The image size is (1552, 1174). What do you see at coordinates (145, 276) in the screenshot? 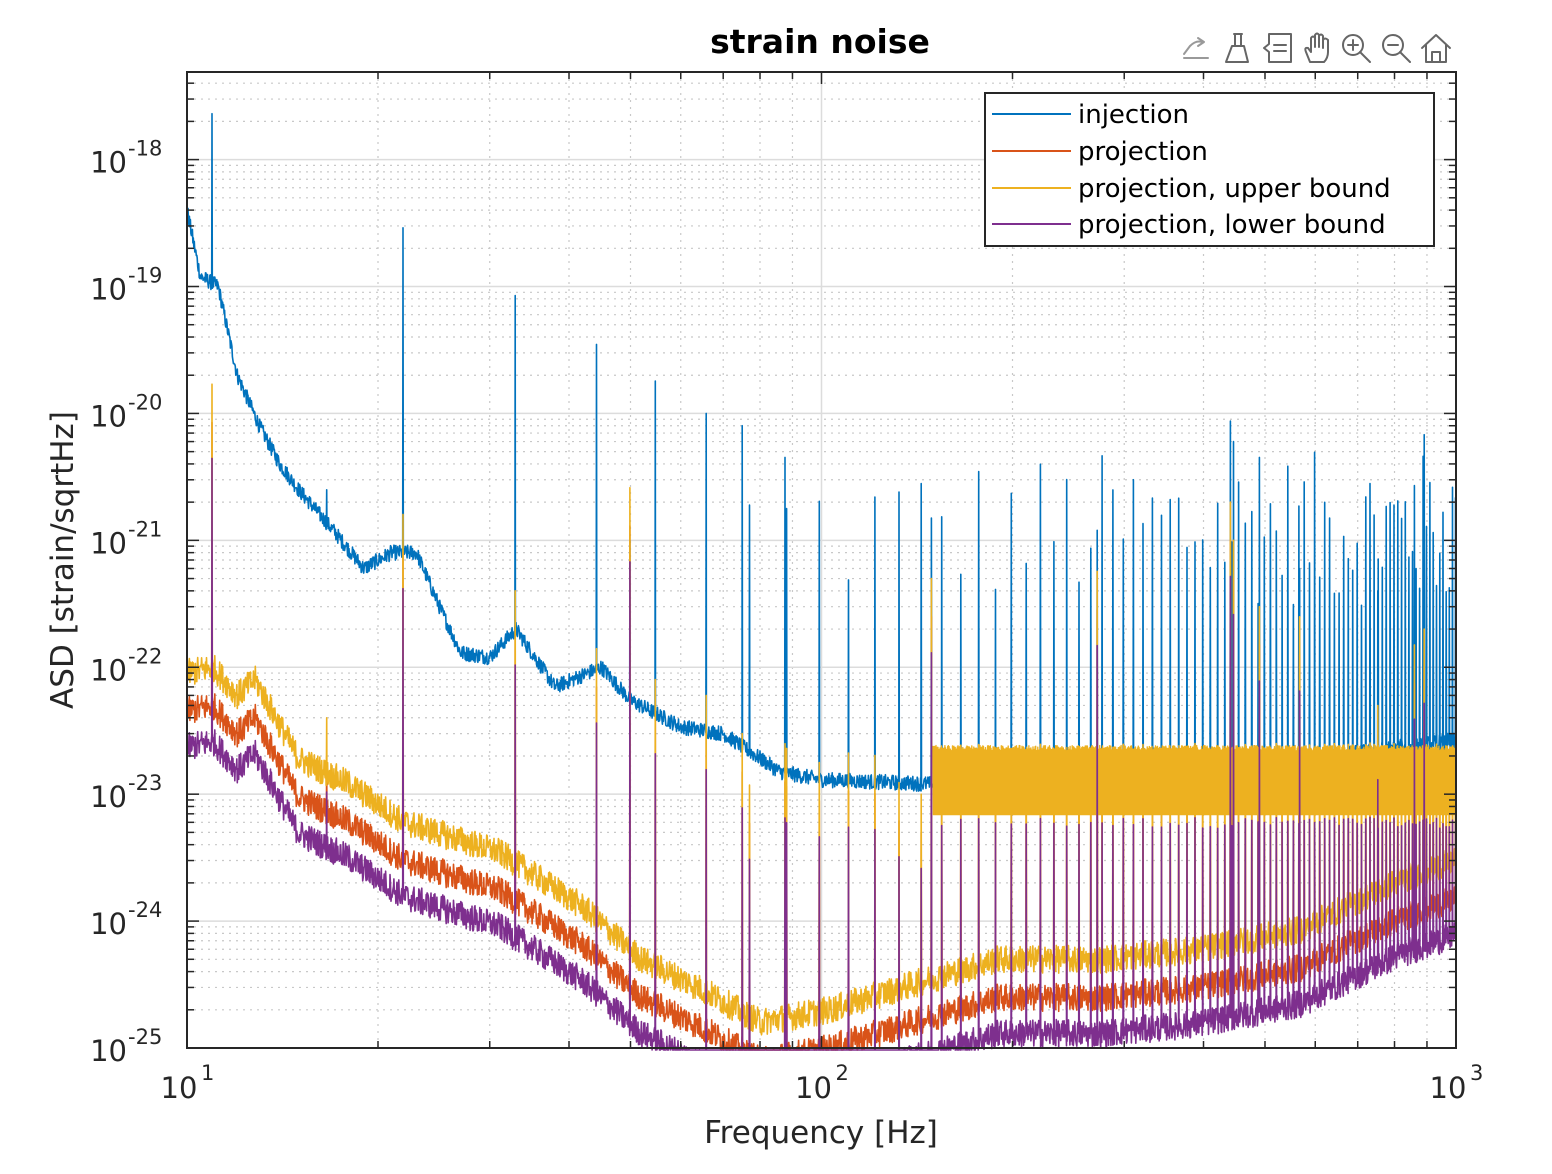
I see `y-tick-exponent: -19` at bounding box center [145, 276].